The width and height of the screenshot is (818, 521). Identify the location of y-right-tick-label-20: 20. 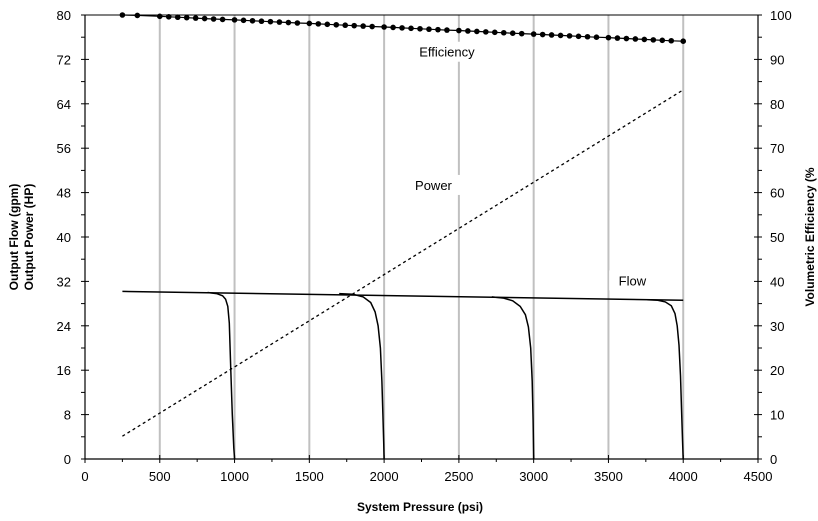
(777, 370).